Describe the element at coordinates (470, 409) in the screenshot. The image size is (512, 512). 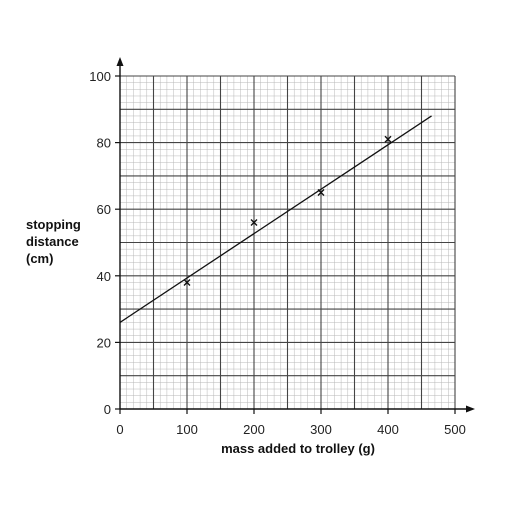
I see `x-axis-arrow` at that location.